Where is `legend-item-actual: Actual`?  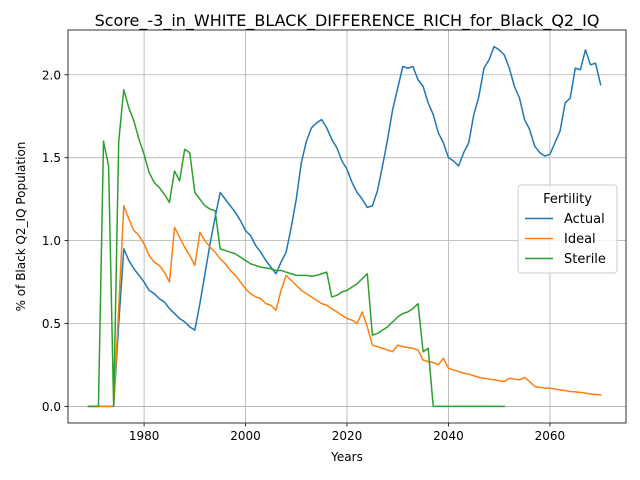 legend-item-actual: Actual is located at coordinates (565, 219).